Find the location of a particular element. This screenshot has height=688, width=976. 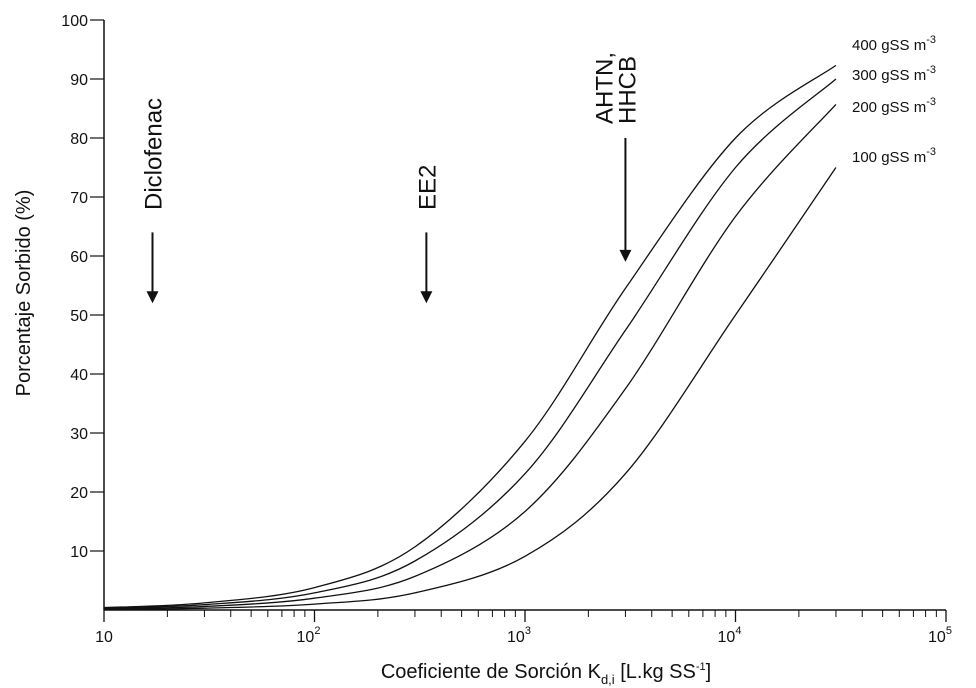

y-tick-label: 40 is located at coordinates (79, 375).